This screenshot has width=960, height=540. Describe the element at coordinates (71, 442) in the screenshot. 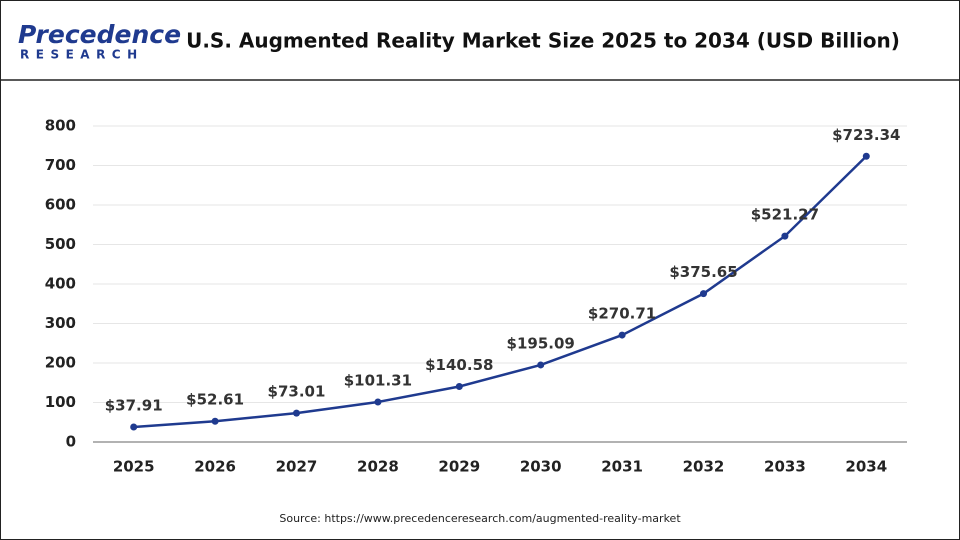

I see `y-tick-label: 0` at that location.